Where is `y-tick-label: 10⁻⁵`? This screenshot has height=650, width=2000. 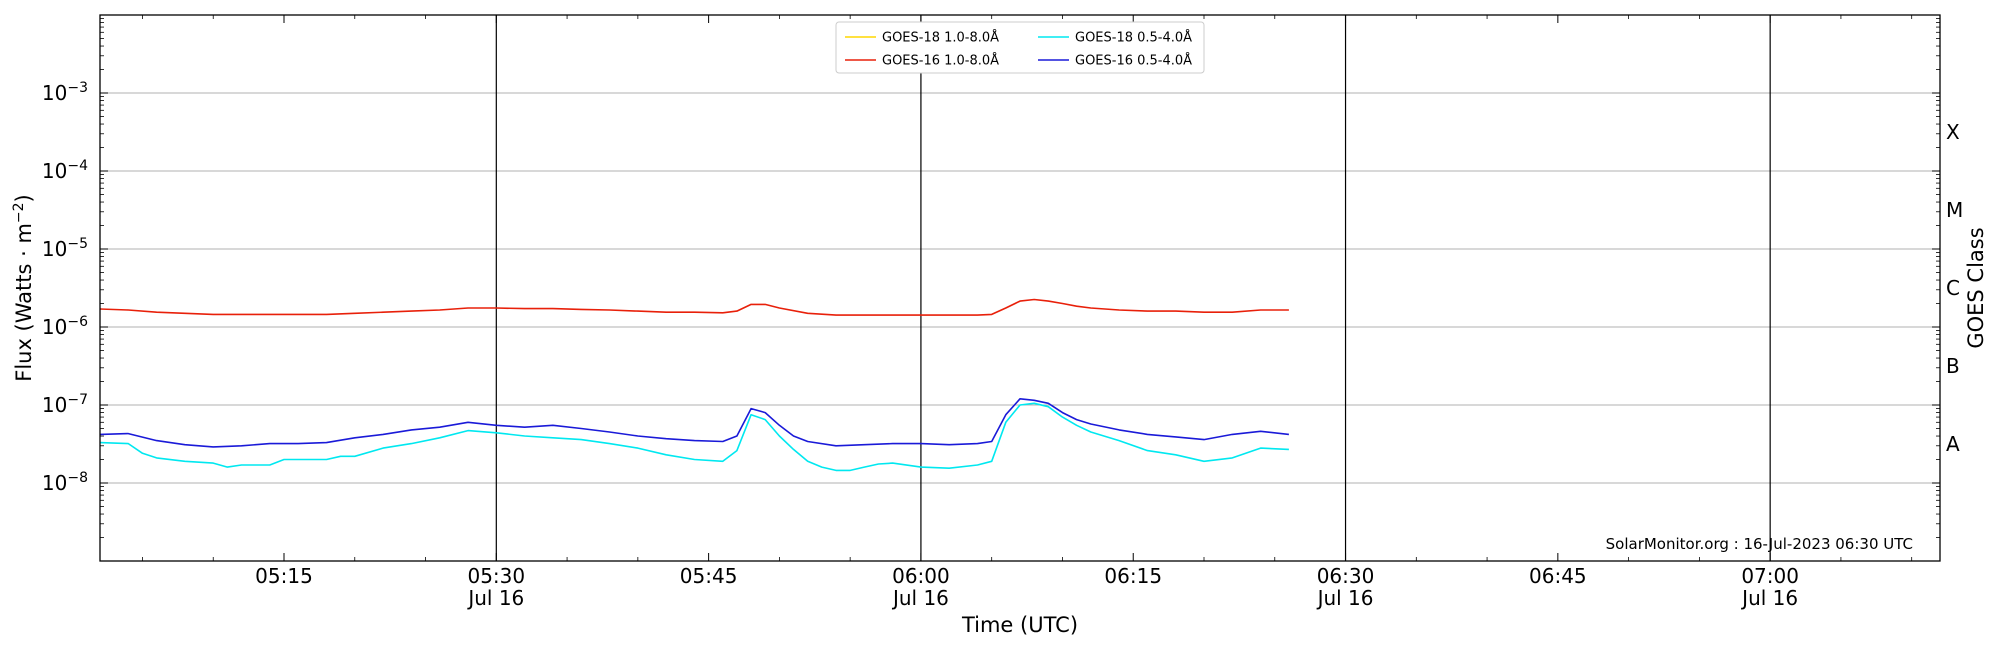
y-tick-label: 10⁻⁵ is located at coordinates (65, 248).